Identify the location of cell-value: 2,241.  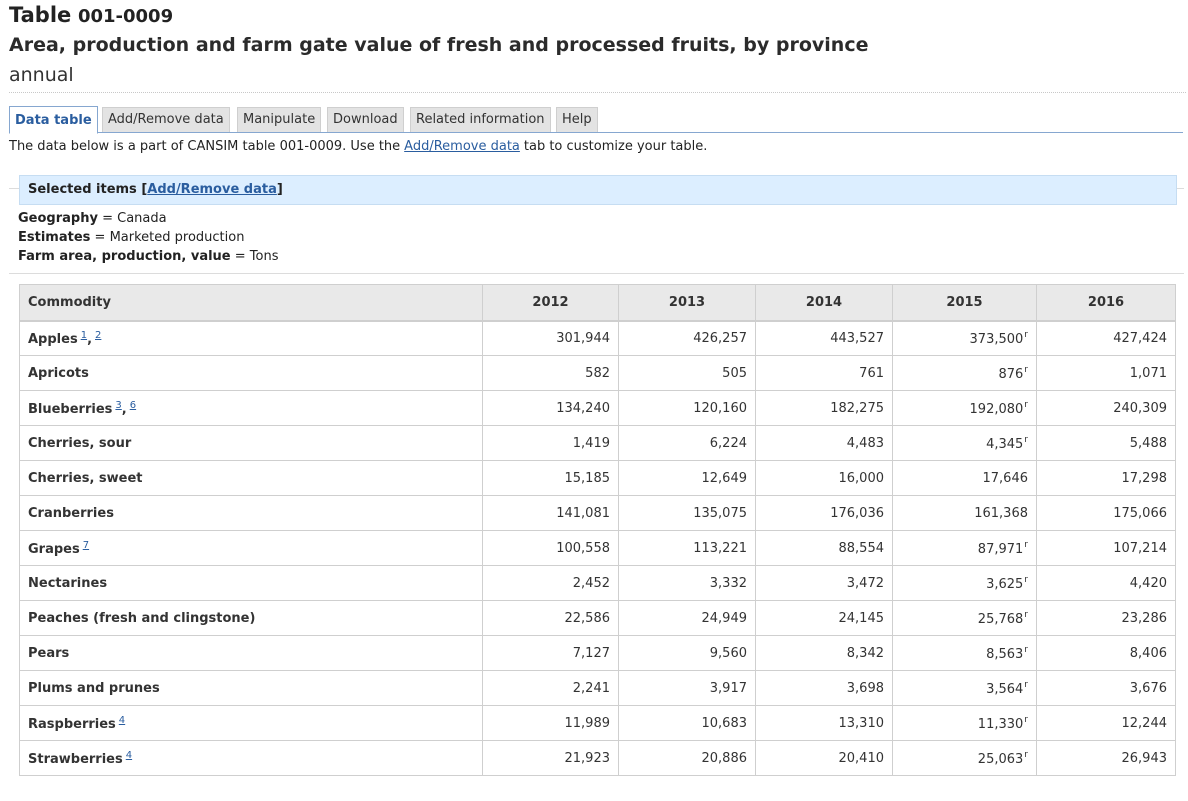
(591, 688).